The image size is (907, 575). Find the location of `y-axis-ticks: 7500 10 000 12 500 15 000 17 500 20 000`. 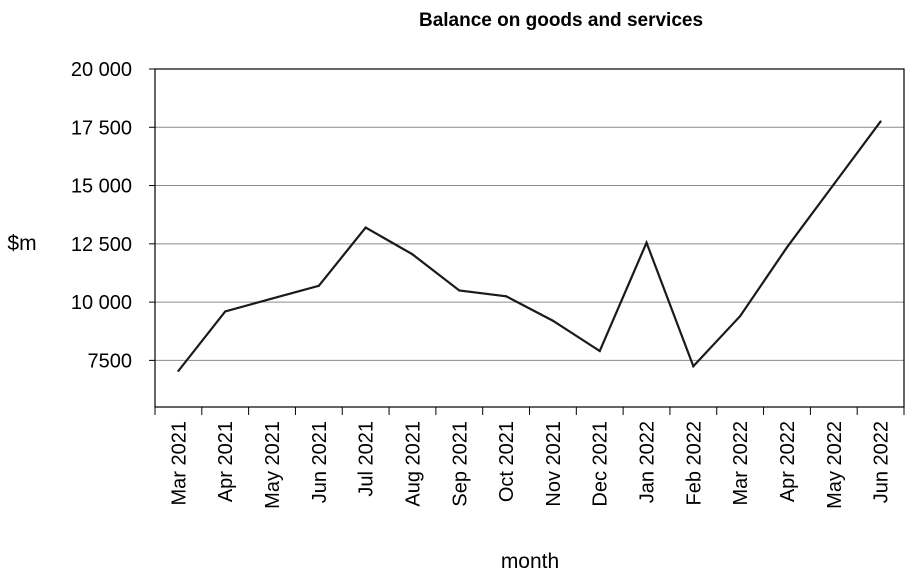

y-axis-ticks: 7500 10 000 12 500 15 000 17 500 20 000 is located at coordinates (113, 215).